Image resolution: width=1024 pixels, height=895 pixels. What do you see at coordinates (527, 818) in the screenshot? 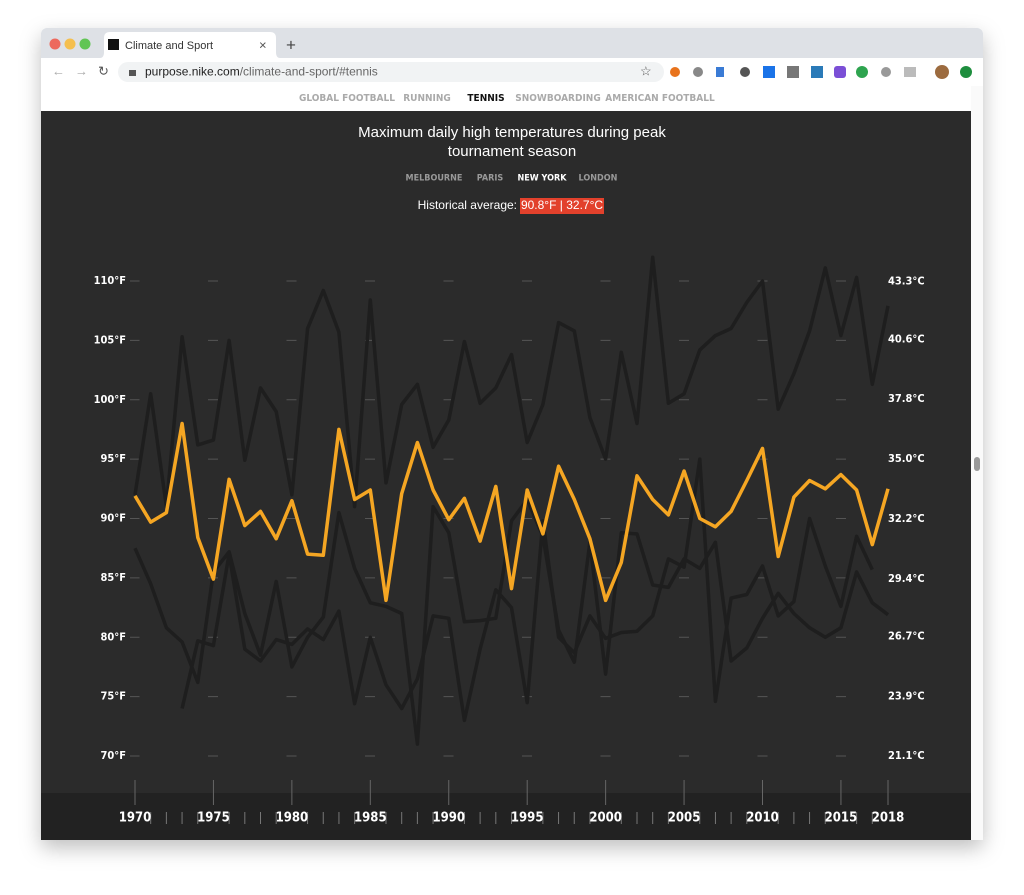
I see `x-tick-label: 1995` at bounding box center [527, 818].